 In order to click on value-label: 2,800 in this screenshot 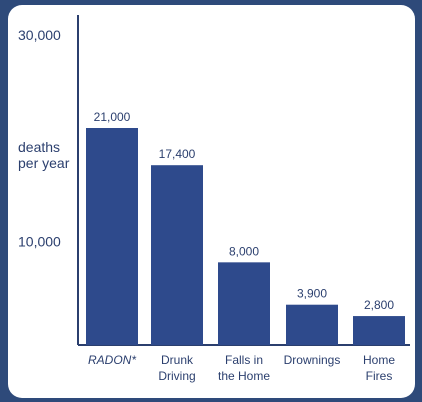, I will do `click(379, 305)`.